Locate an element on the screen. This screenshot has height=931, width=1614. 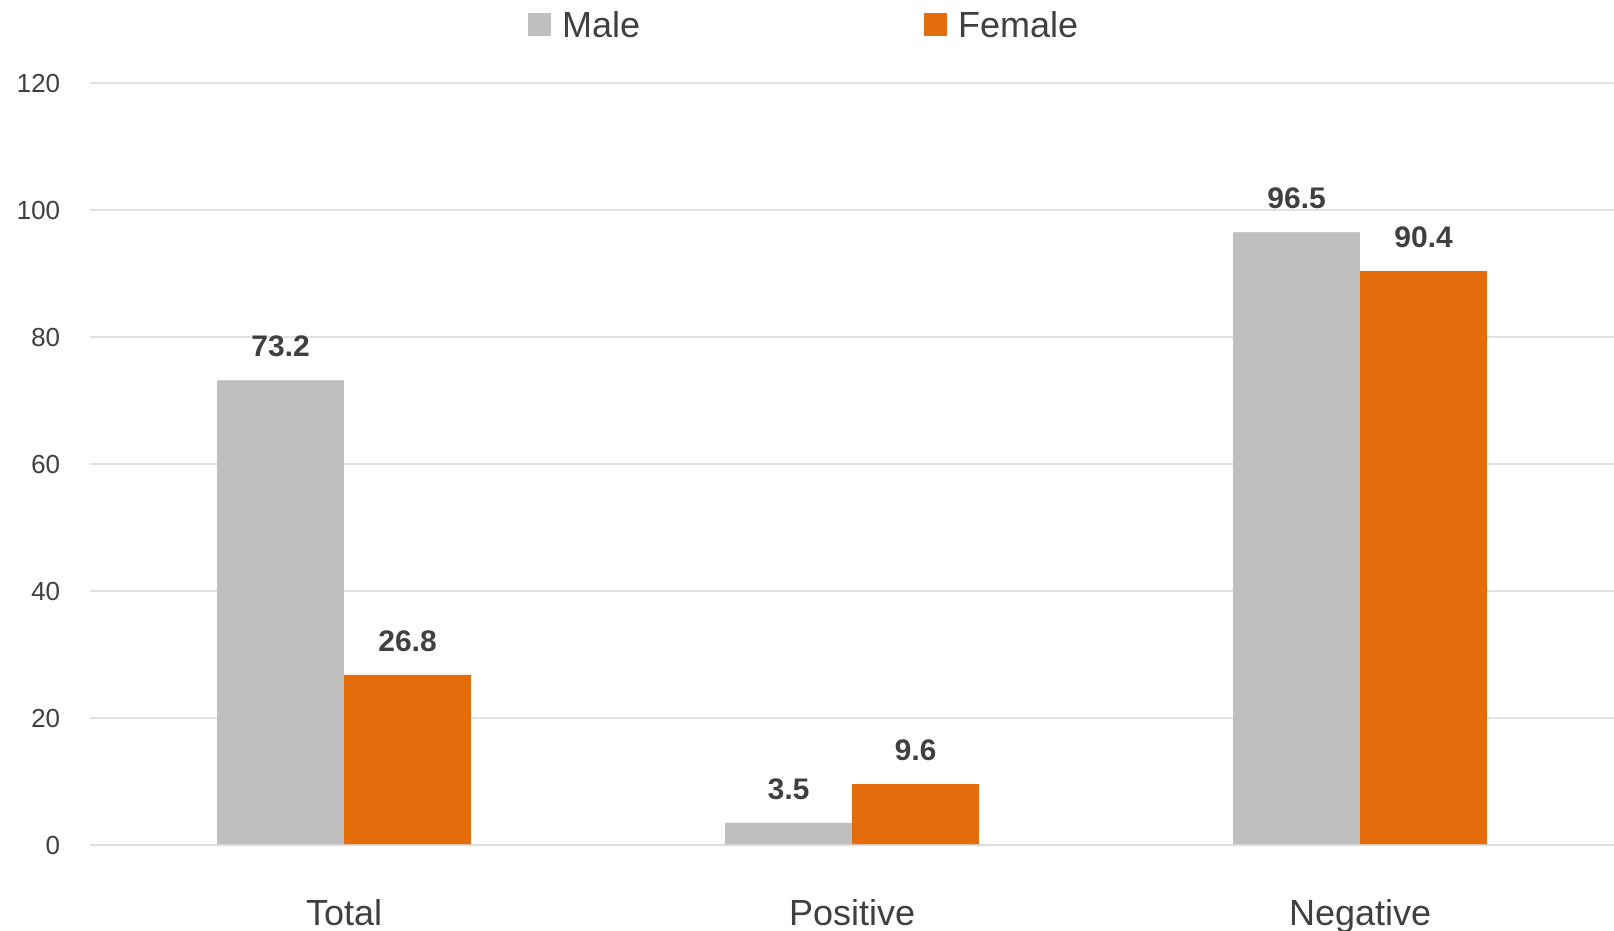
x-tick-label-total: Total is located at coordinates (344, 911).